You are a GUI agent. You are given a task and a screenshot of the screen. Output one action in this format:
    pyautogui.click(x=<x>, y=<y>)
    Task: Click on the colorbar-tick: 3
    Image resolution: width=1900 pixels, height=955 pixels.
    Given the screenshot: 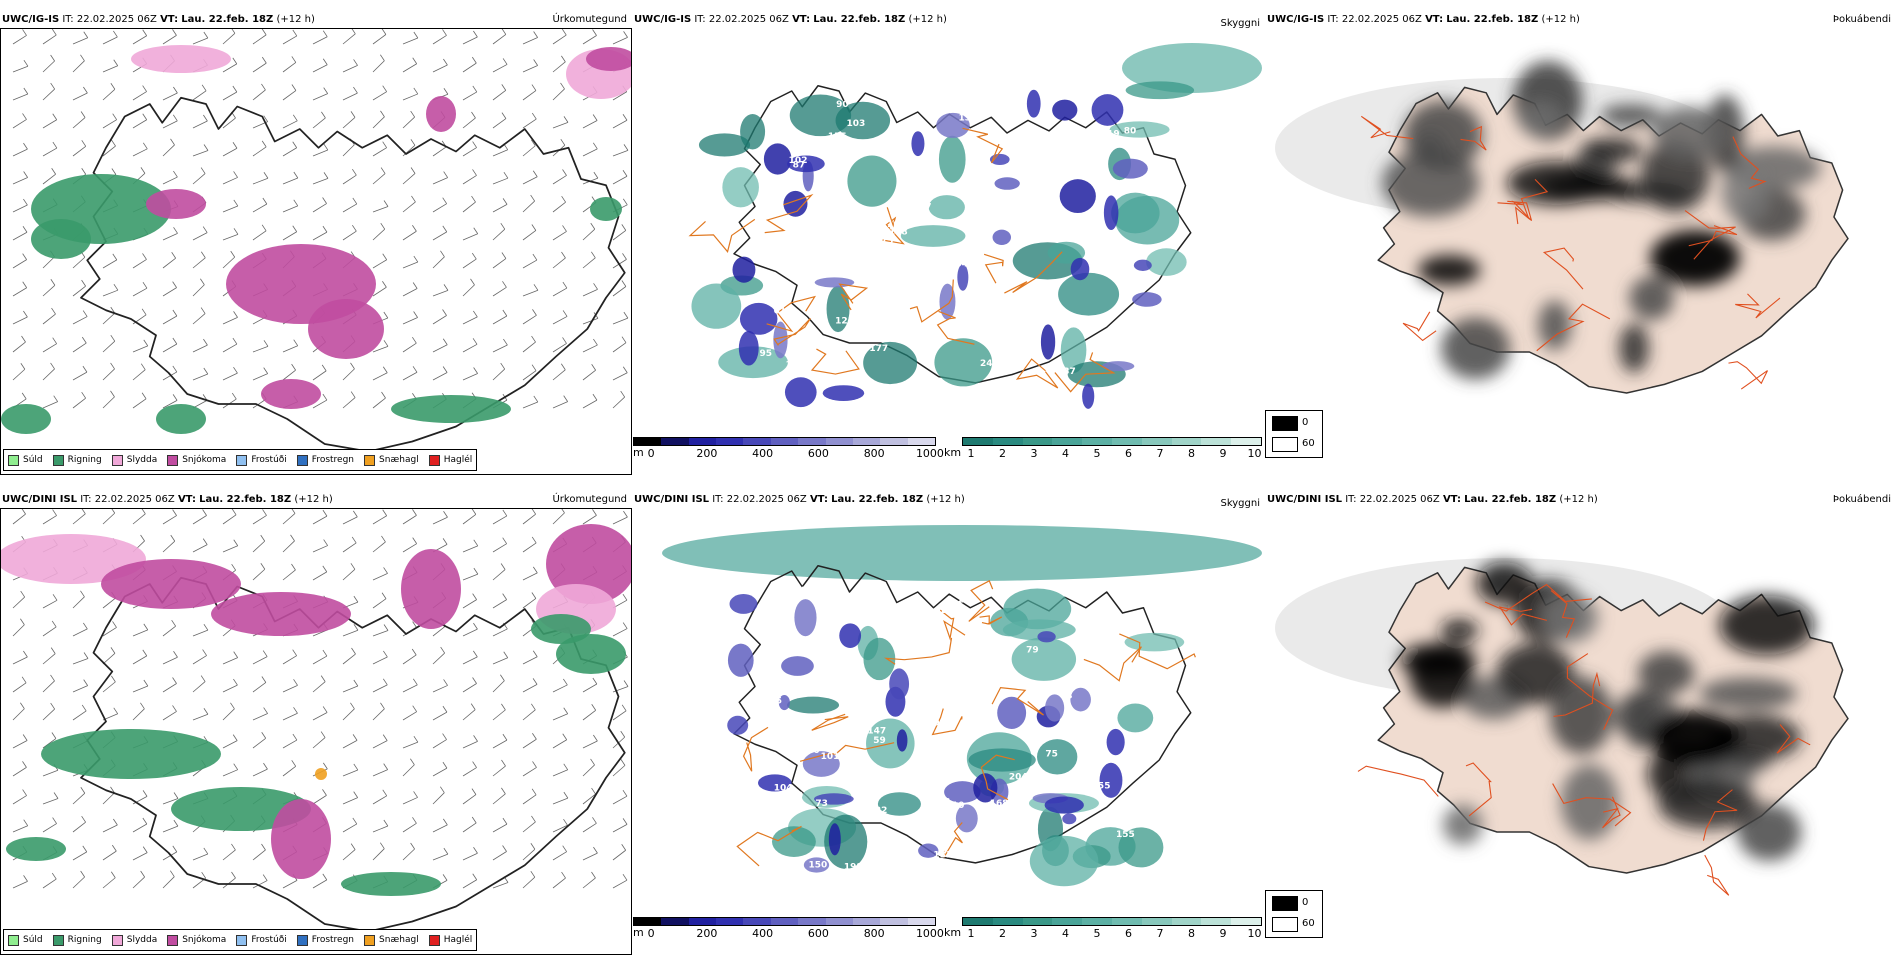 What is the action you would take?
    pyautogui.click(x=1034, y=453)
    